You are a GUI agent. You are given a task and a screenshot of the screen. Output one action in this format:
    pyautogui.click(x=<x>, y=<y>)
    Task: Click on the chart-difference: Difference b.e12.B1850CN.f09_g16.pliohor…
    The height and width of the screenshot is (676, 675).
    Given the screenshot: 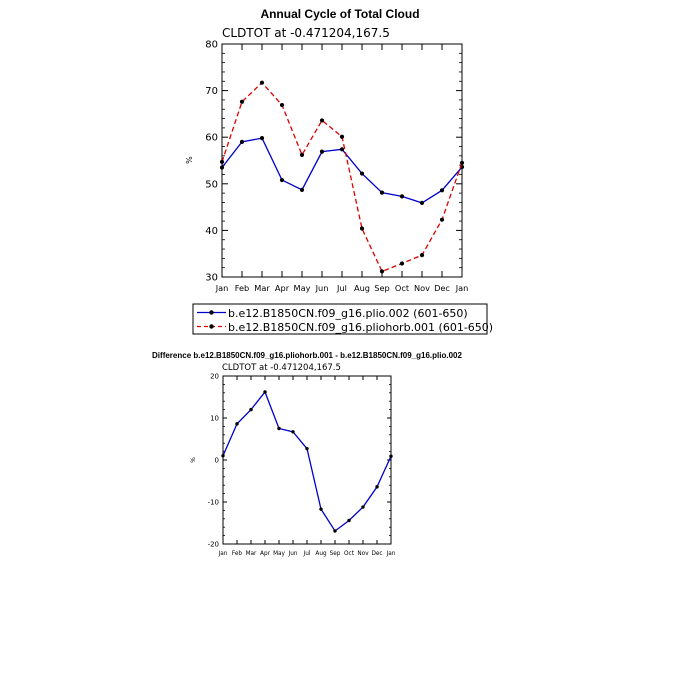 What is the action you would take?
    pyautogui.click(x=307, y=454)
    